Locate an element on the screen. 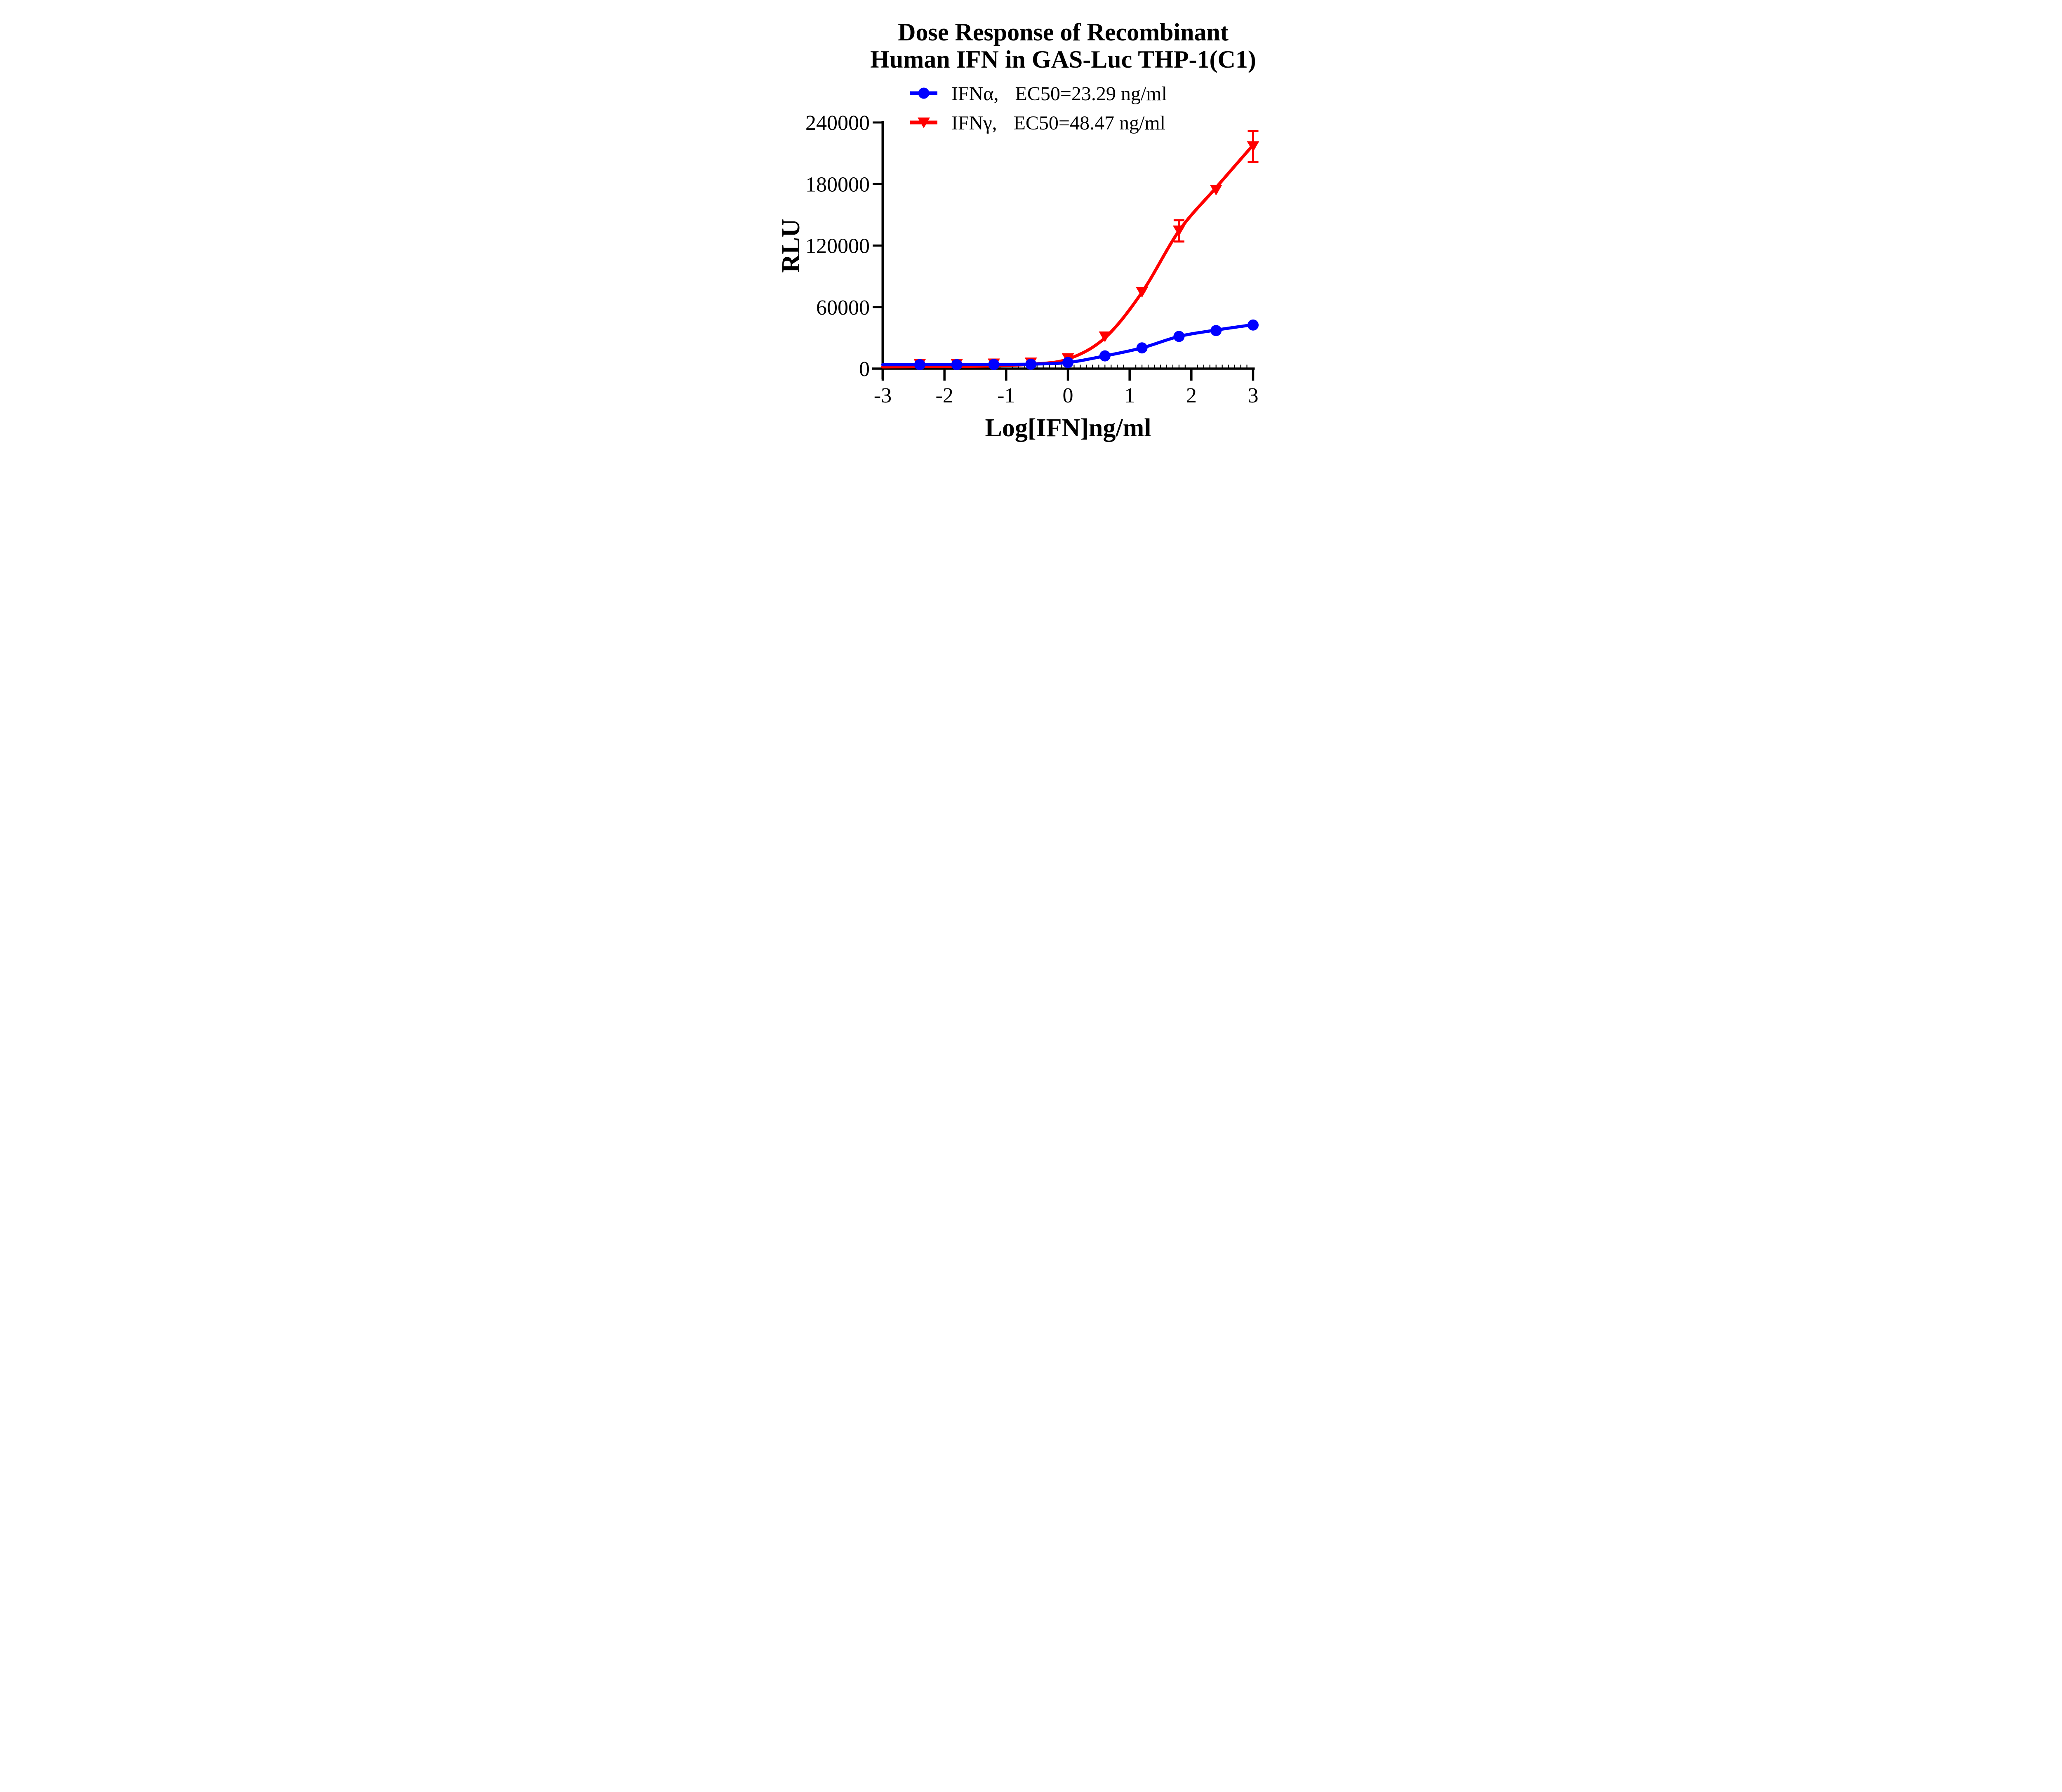 The image size is (2062, 1792). x-tick-label-1: 1 is located at coordinates (1129, 395).